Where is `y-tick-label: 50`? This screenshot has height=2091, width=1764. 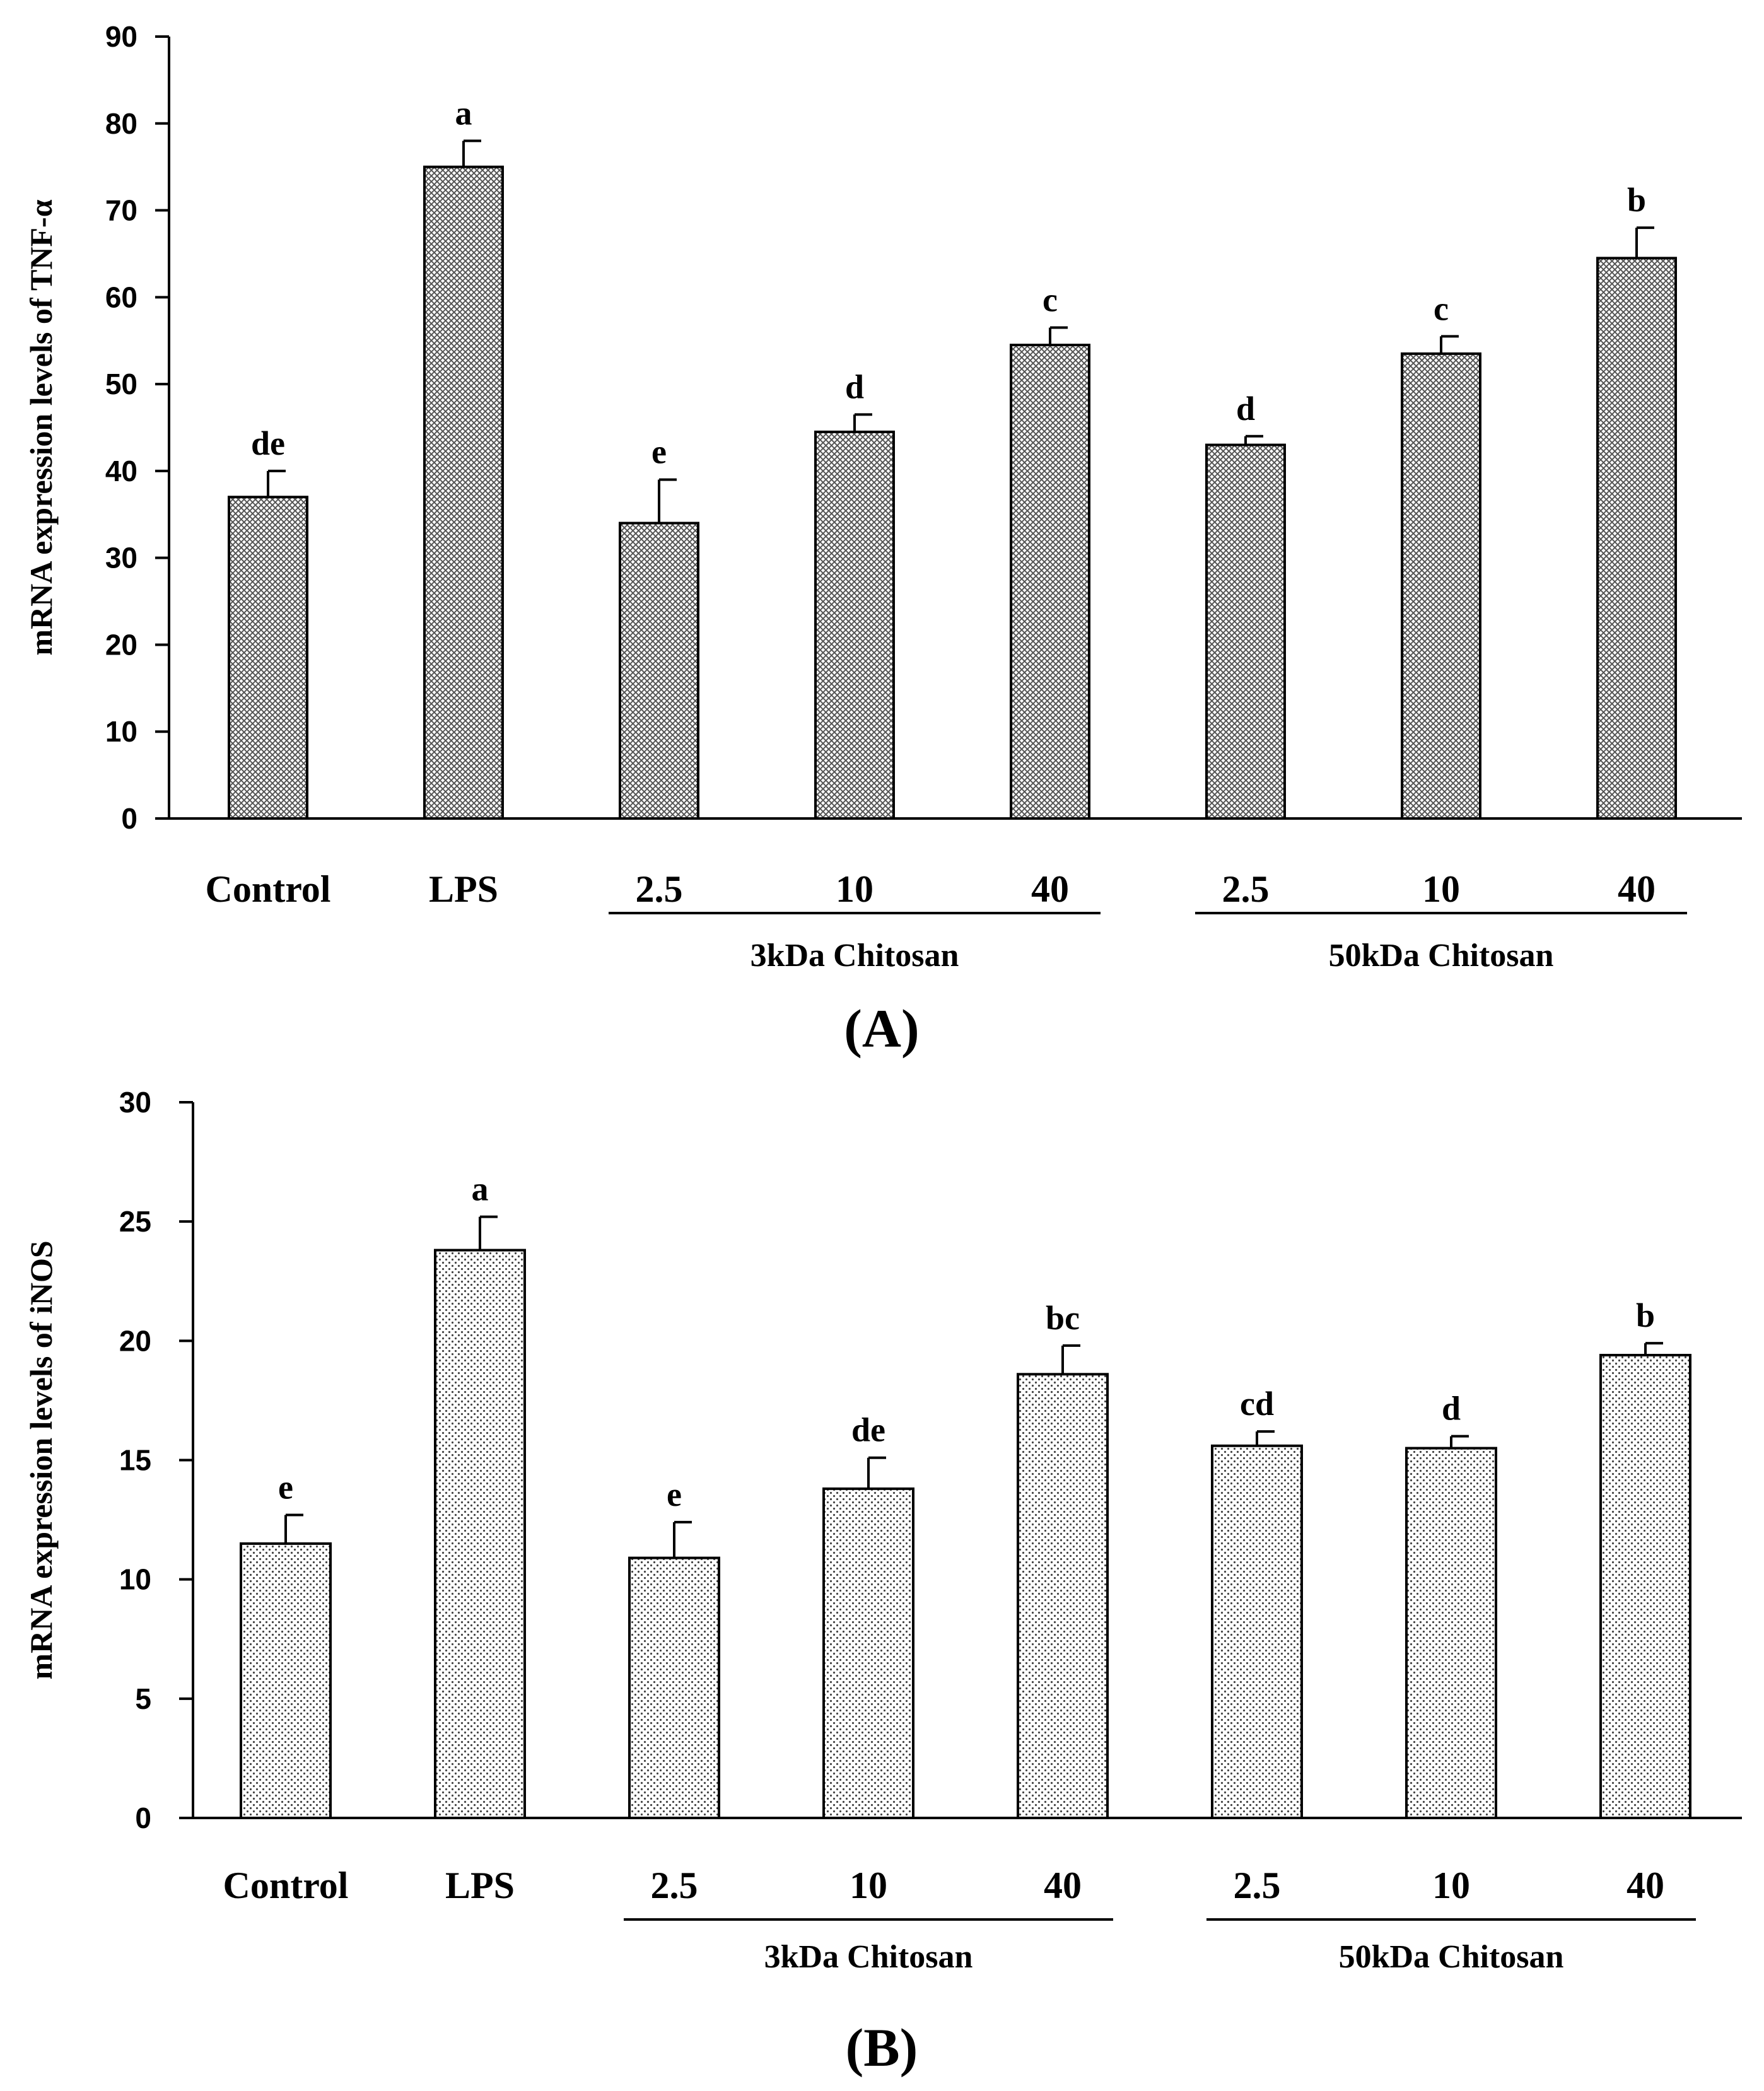 y-tick-label: 50 is located at coordinates (121, 384).